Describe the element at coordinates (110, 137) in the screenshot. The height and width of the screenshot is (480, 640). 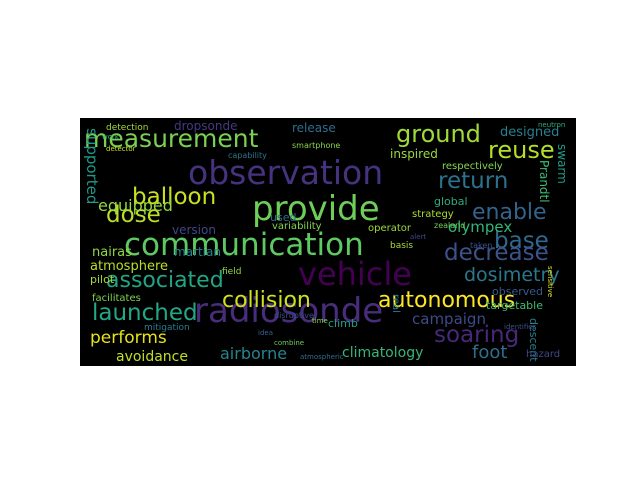
I see `cloud-word: work` at that location.